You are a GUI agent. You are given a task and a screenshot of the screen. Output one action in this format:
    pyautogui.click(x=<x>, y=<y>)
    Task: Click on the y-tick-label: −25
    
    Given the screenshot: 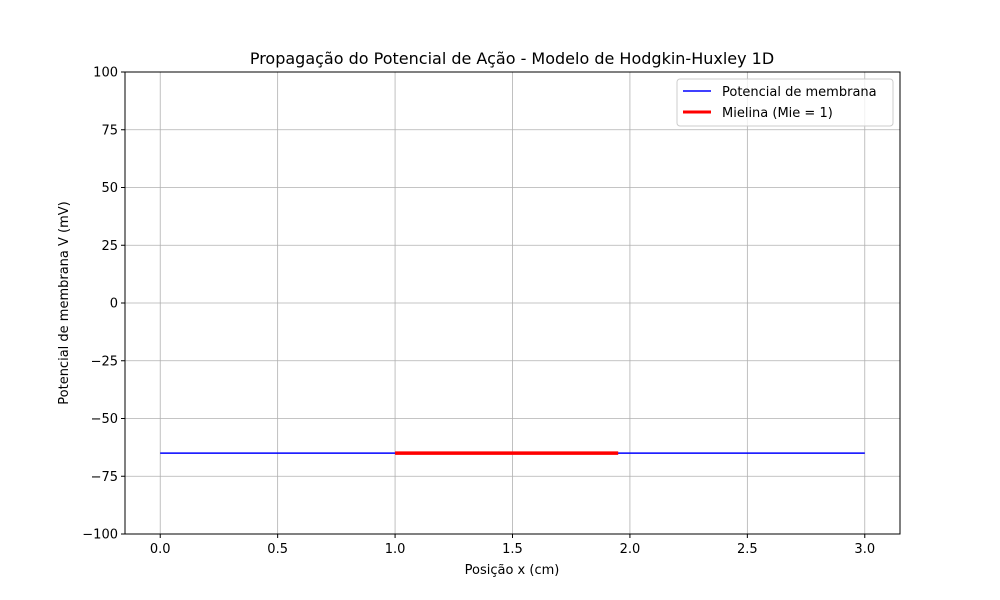 What is the action you would take?
    pyautogui.click(x=104, y=361)
    